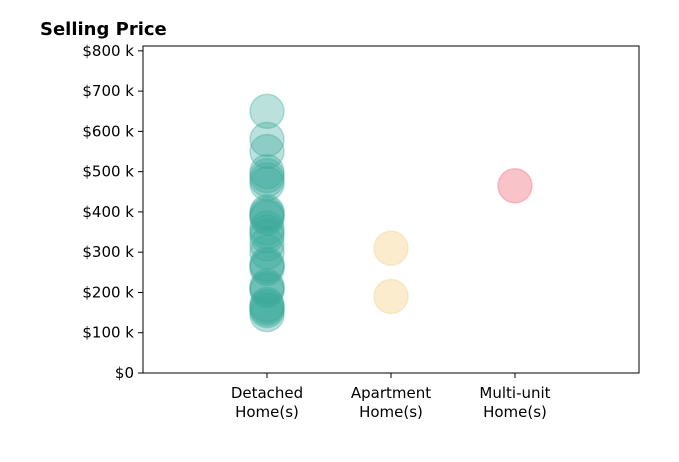 The height and width of the screenshot is (462, 679). I want to click on y-tick-label: $500 k, so click(108, 172).